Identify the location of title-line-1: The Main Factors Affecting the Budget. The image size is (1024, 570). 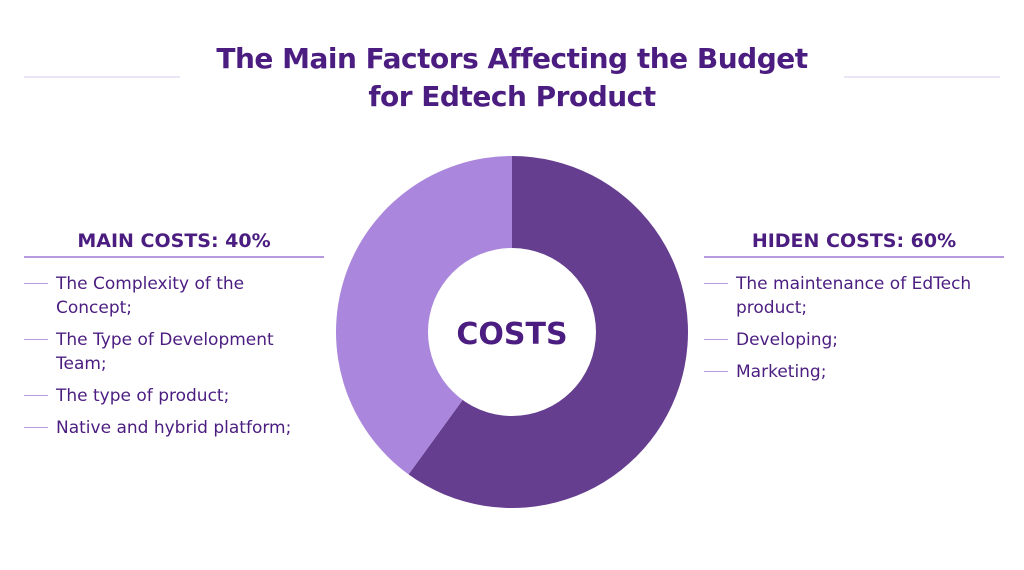
(512, 58).